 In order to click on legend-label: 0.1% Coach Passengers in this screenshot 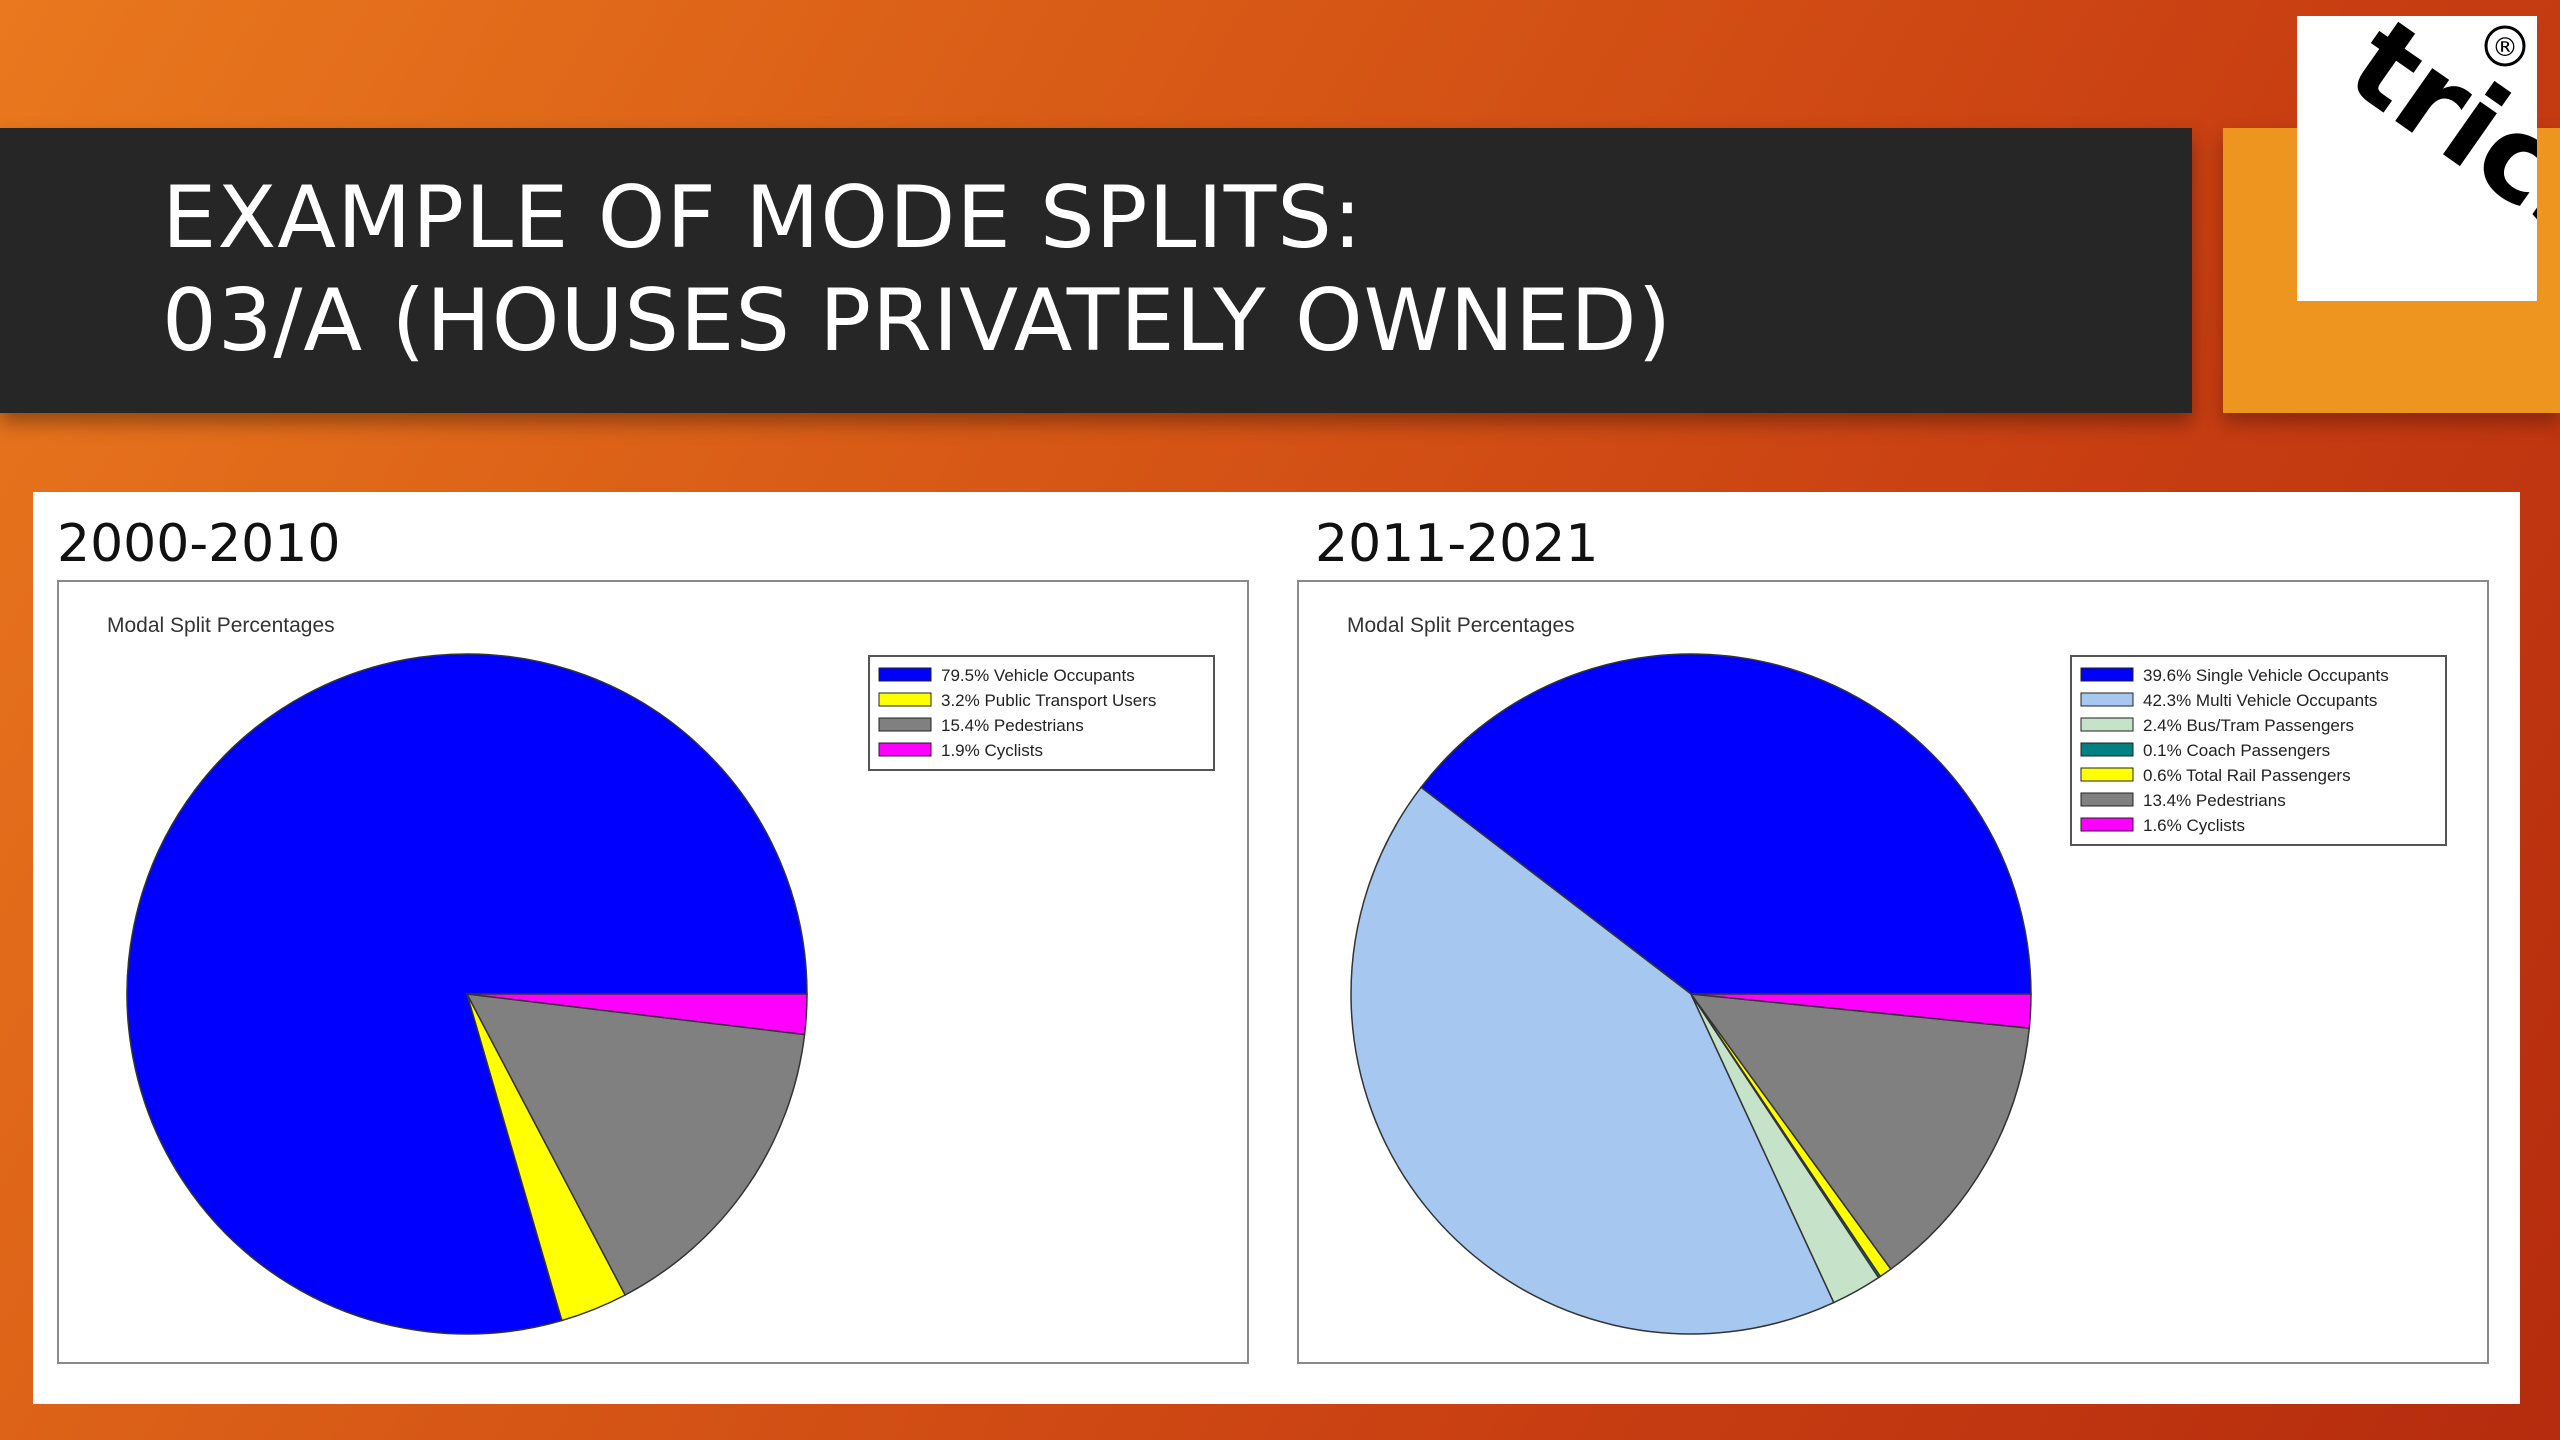, I will do `click(2236, 750)`.